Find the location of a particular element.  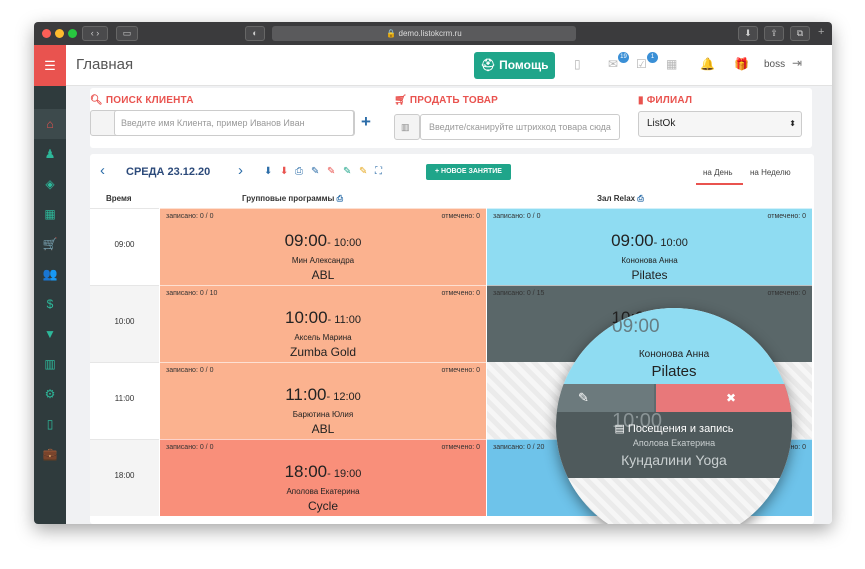

view-week-tab: на Неделю is located at coordinates (770, 172).